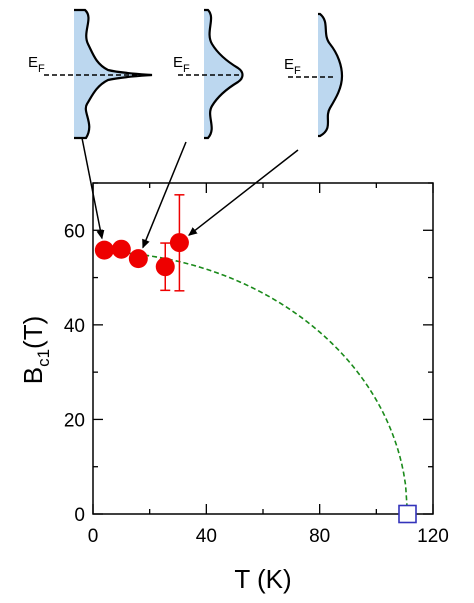 The image size is (474, 603). Describe the element at coordinates (407, 514) in the screenshot. I see `tc-point` at that location.